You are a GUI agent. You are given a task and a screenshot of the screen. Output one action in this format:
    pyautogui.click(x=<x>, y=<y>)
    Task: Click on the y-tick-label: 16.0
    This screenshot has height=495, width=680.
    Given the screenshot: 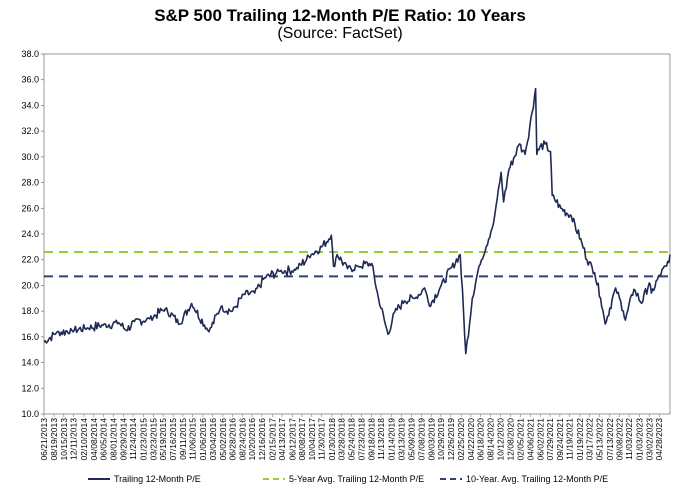 What is the action you would take?
    pyautogui.click(x=30, y=337)
    